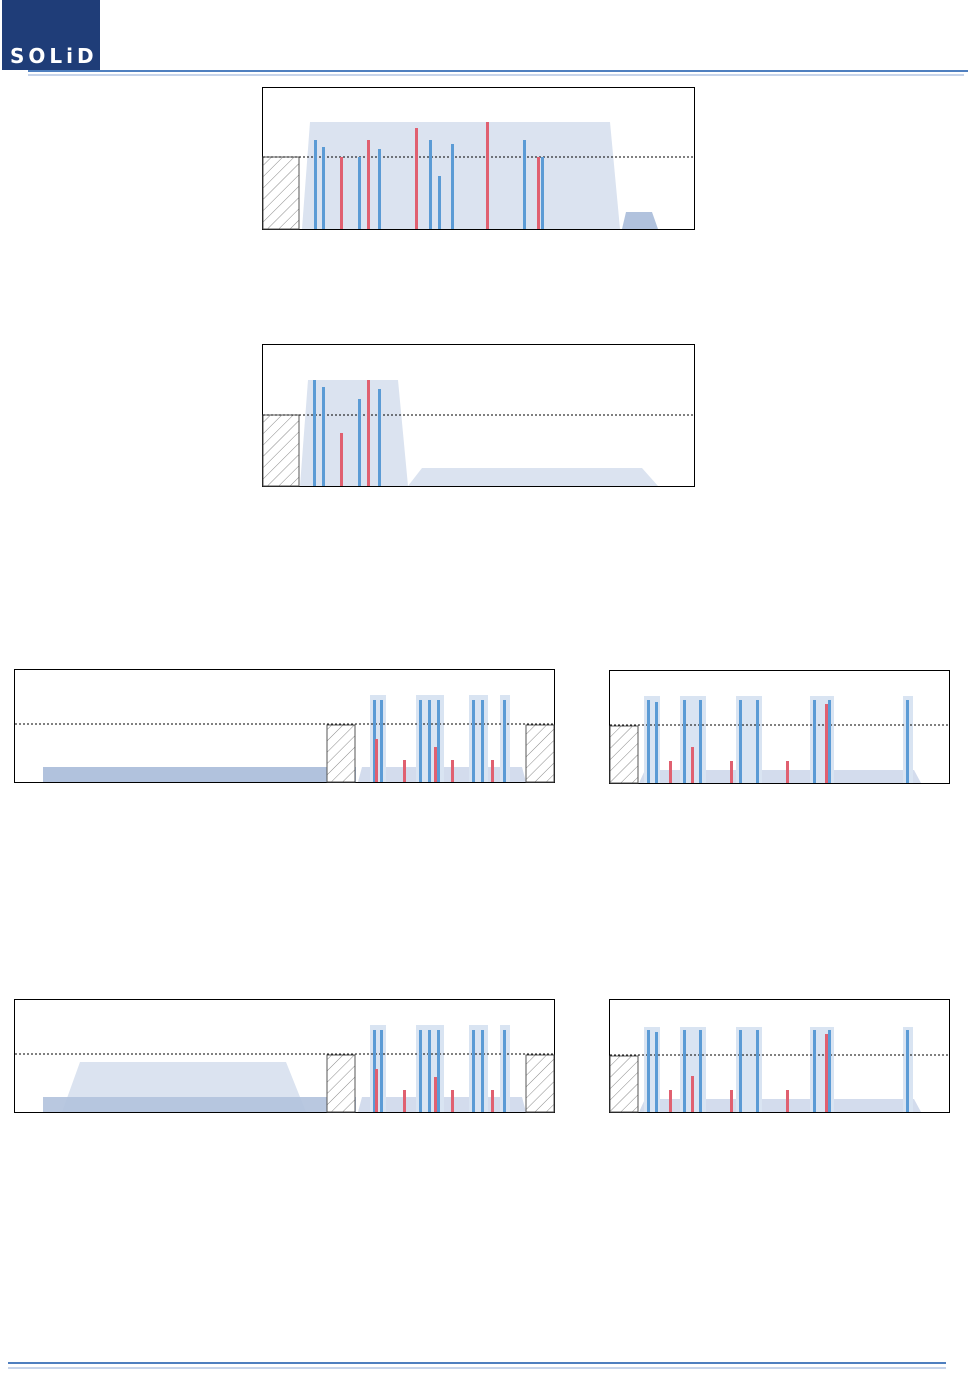  What do you see at coordinates (533, 477) in the screenshot?
I see `band-shape-wide` at bounding box center [533, 477].